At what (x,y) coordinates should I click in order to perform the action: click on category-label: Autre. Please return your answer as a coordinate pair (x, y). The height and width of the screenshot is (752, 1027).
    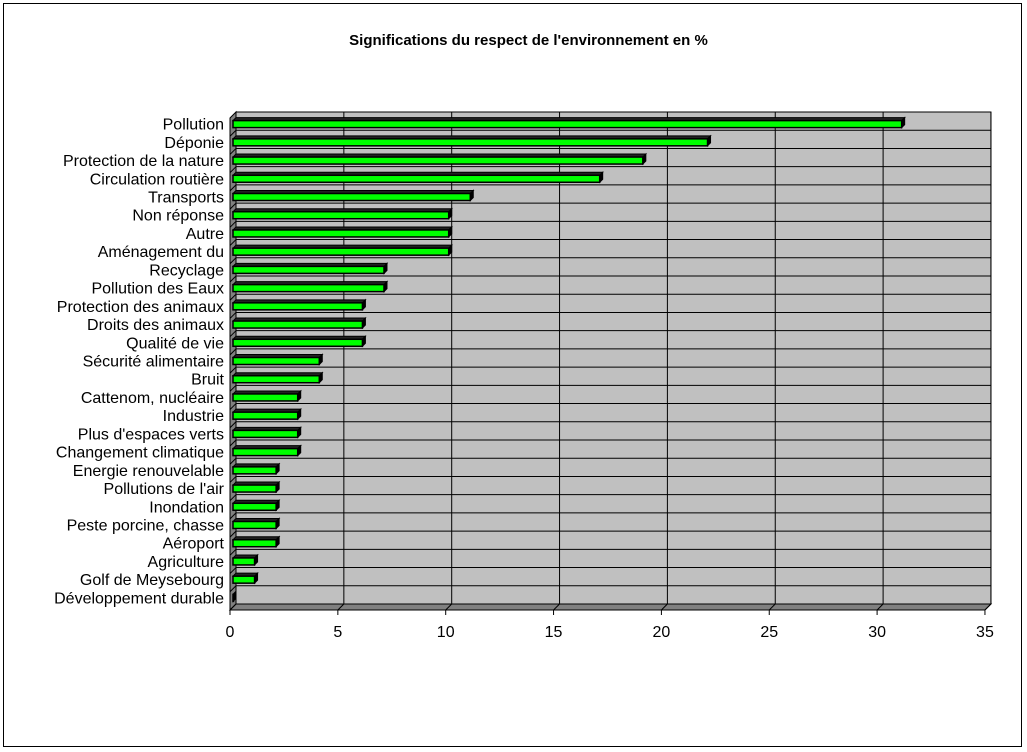
    Looking at the image, I should click on (205, 234).